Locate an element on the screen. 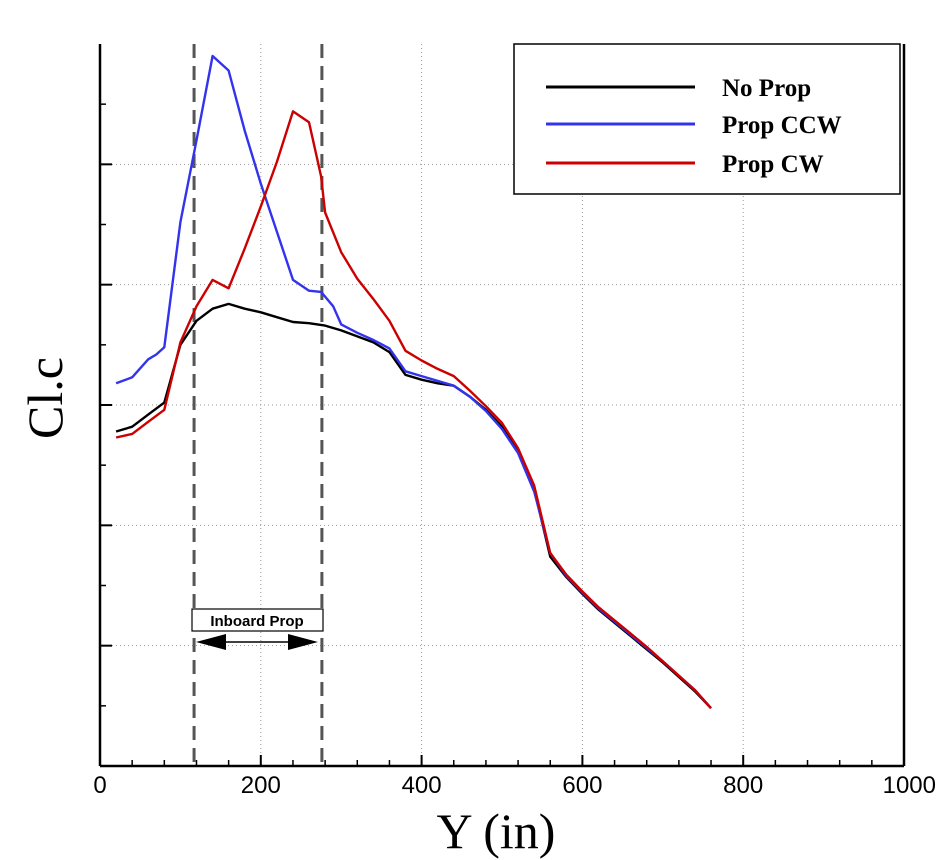 The height and width of the screenshot is (860, 936). annotation-label: Inboard Prop is located at coordinates (256, 621).